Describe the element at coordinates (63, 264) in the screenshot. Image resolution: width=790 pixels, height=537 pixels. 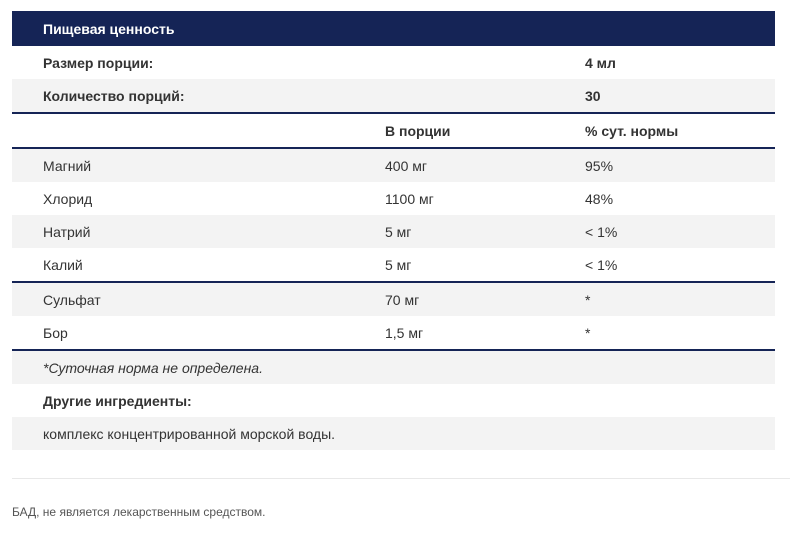
I see `nutrient-name: Калий` at that location.